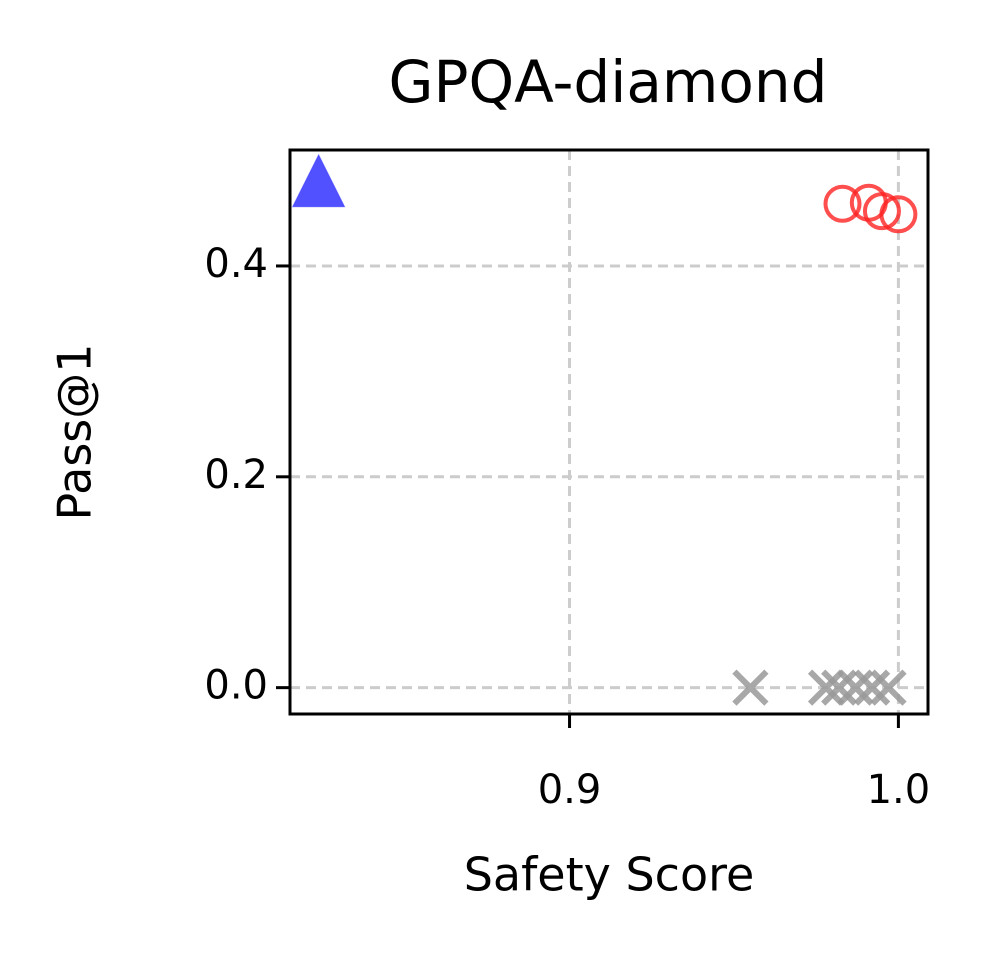 The image size is (995, 965). Describe the element at coordinates (318, 180) in the screenshot. I see `triangle-point` at that location.